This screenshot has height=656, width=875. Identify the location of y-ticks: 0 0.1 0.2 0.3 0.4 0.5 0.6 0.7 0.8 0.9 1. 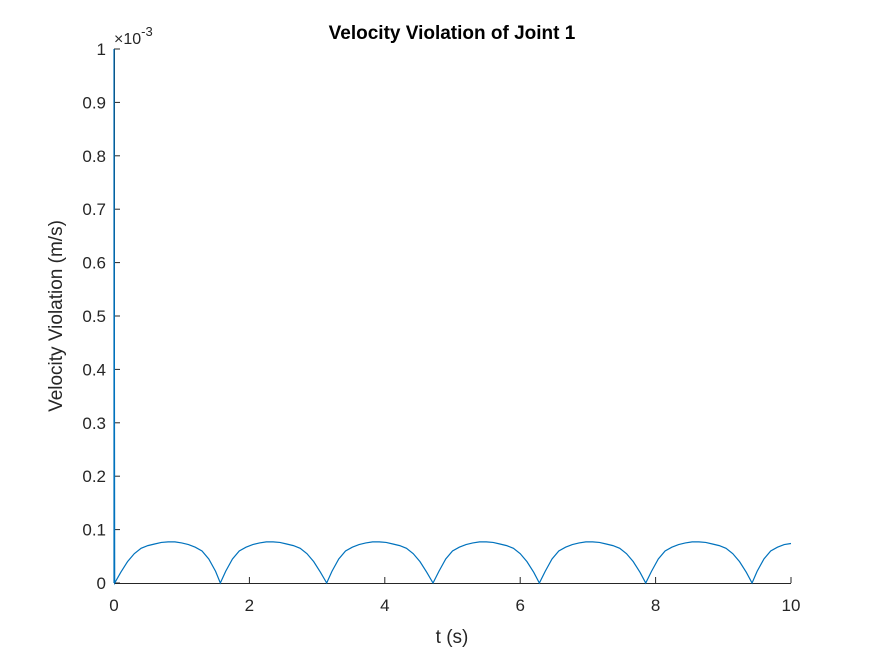
(101, 316).